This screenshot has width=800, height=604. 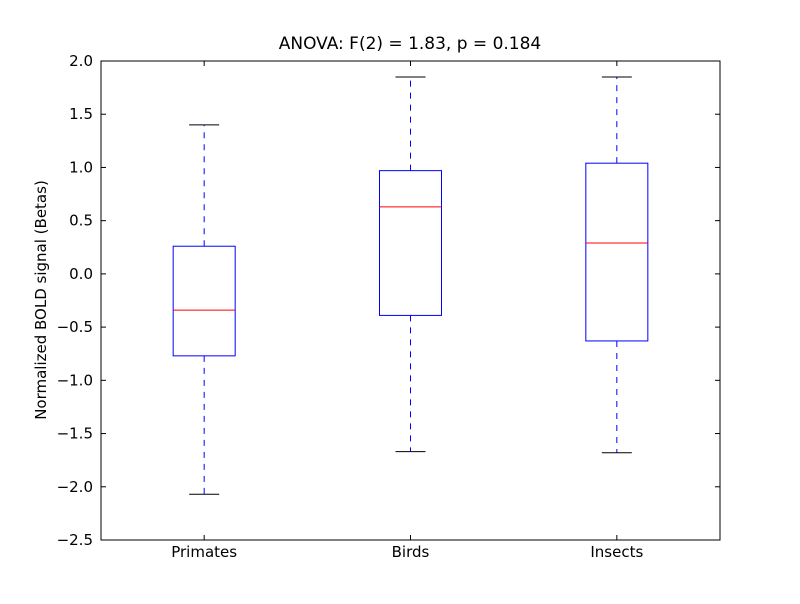 I want to click on y-tick-label: 2.0, so click(x=81, y=61).